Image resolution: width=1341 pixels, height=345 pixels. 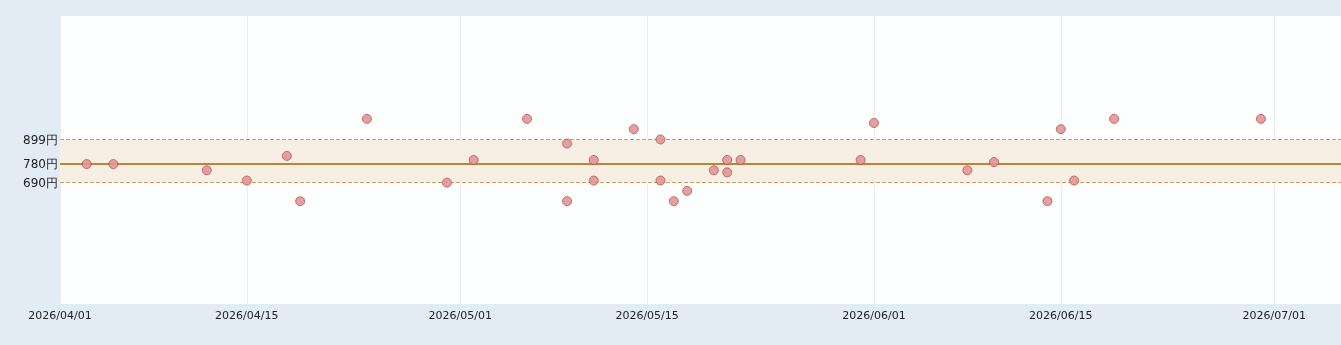 I want to click on x-tick-label: 2026/05/01, so click(x=460, y=315).